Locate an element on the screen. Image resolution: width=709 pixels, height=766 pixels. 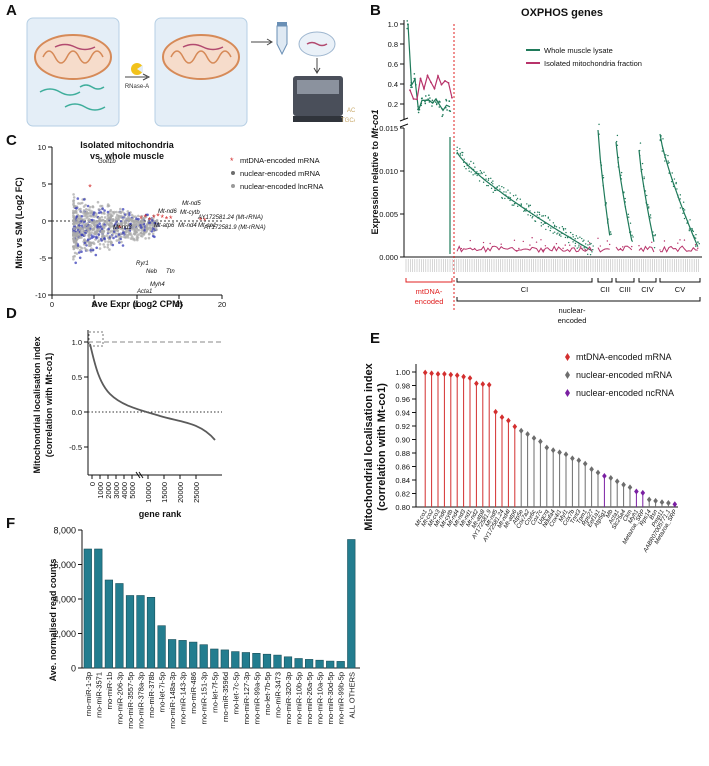
b-ytick-upper: 0.4 is located at coordinates (393, 84).